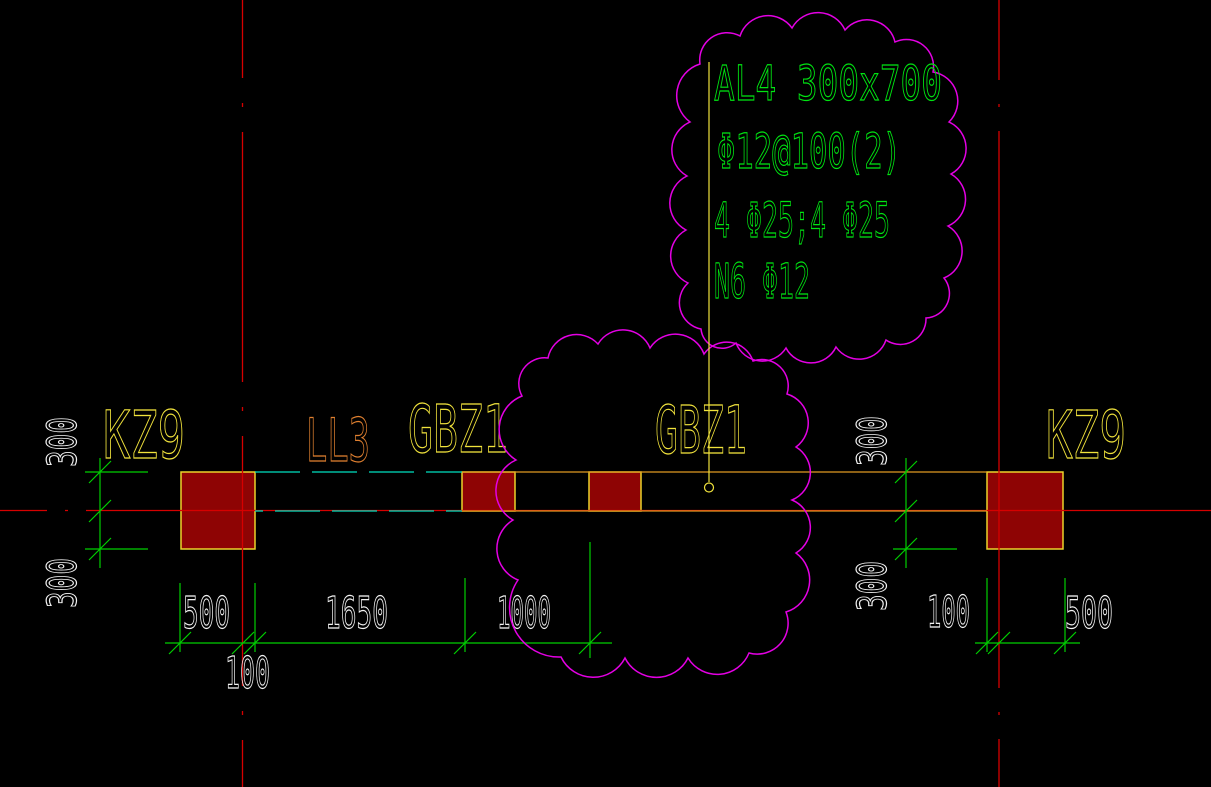 The image size is (1211, 787). Describe the element at coordinates (761, 281) in the screenshot. I see `annotation-side-bars: N6 Φ12` at that location.